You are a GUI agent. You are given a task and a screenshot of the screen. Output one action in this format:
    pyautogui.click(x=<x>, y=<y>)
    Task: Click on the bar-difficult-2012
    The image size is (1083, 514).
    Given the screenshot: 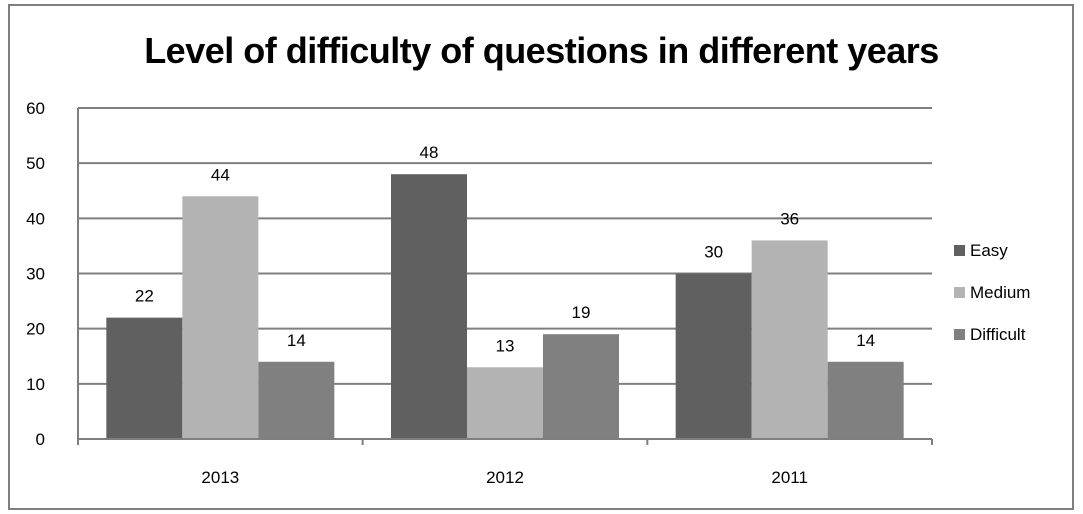 What is the action you would take?
    pyautogui.click(x=581, y=386)
    